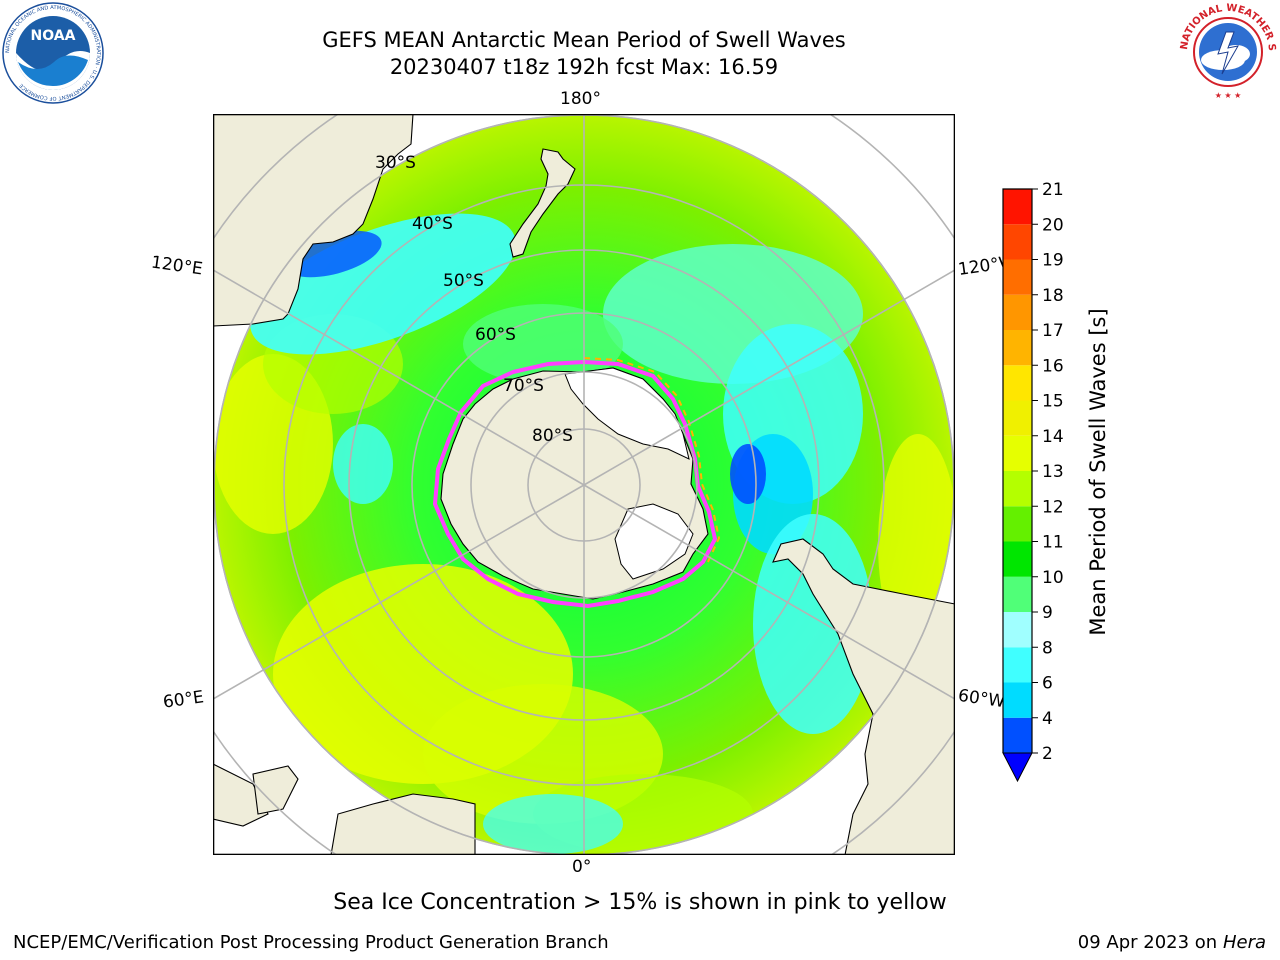 This screenshot has height=960, width=1280. What do you see at coordinates (1053, 437) in the screenshot?
I see `colorbar-tick-label: 14` at bounding box center [1053, 437].